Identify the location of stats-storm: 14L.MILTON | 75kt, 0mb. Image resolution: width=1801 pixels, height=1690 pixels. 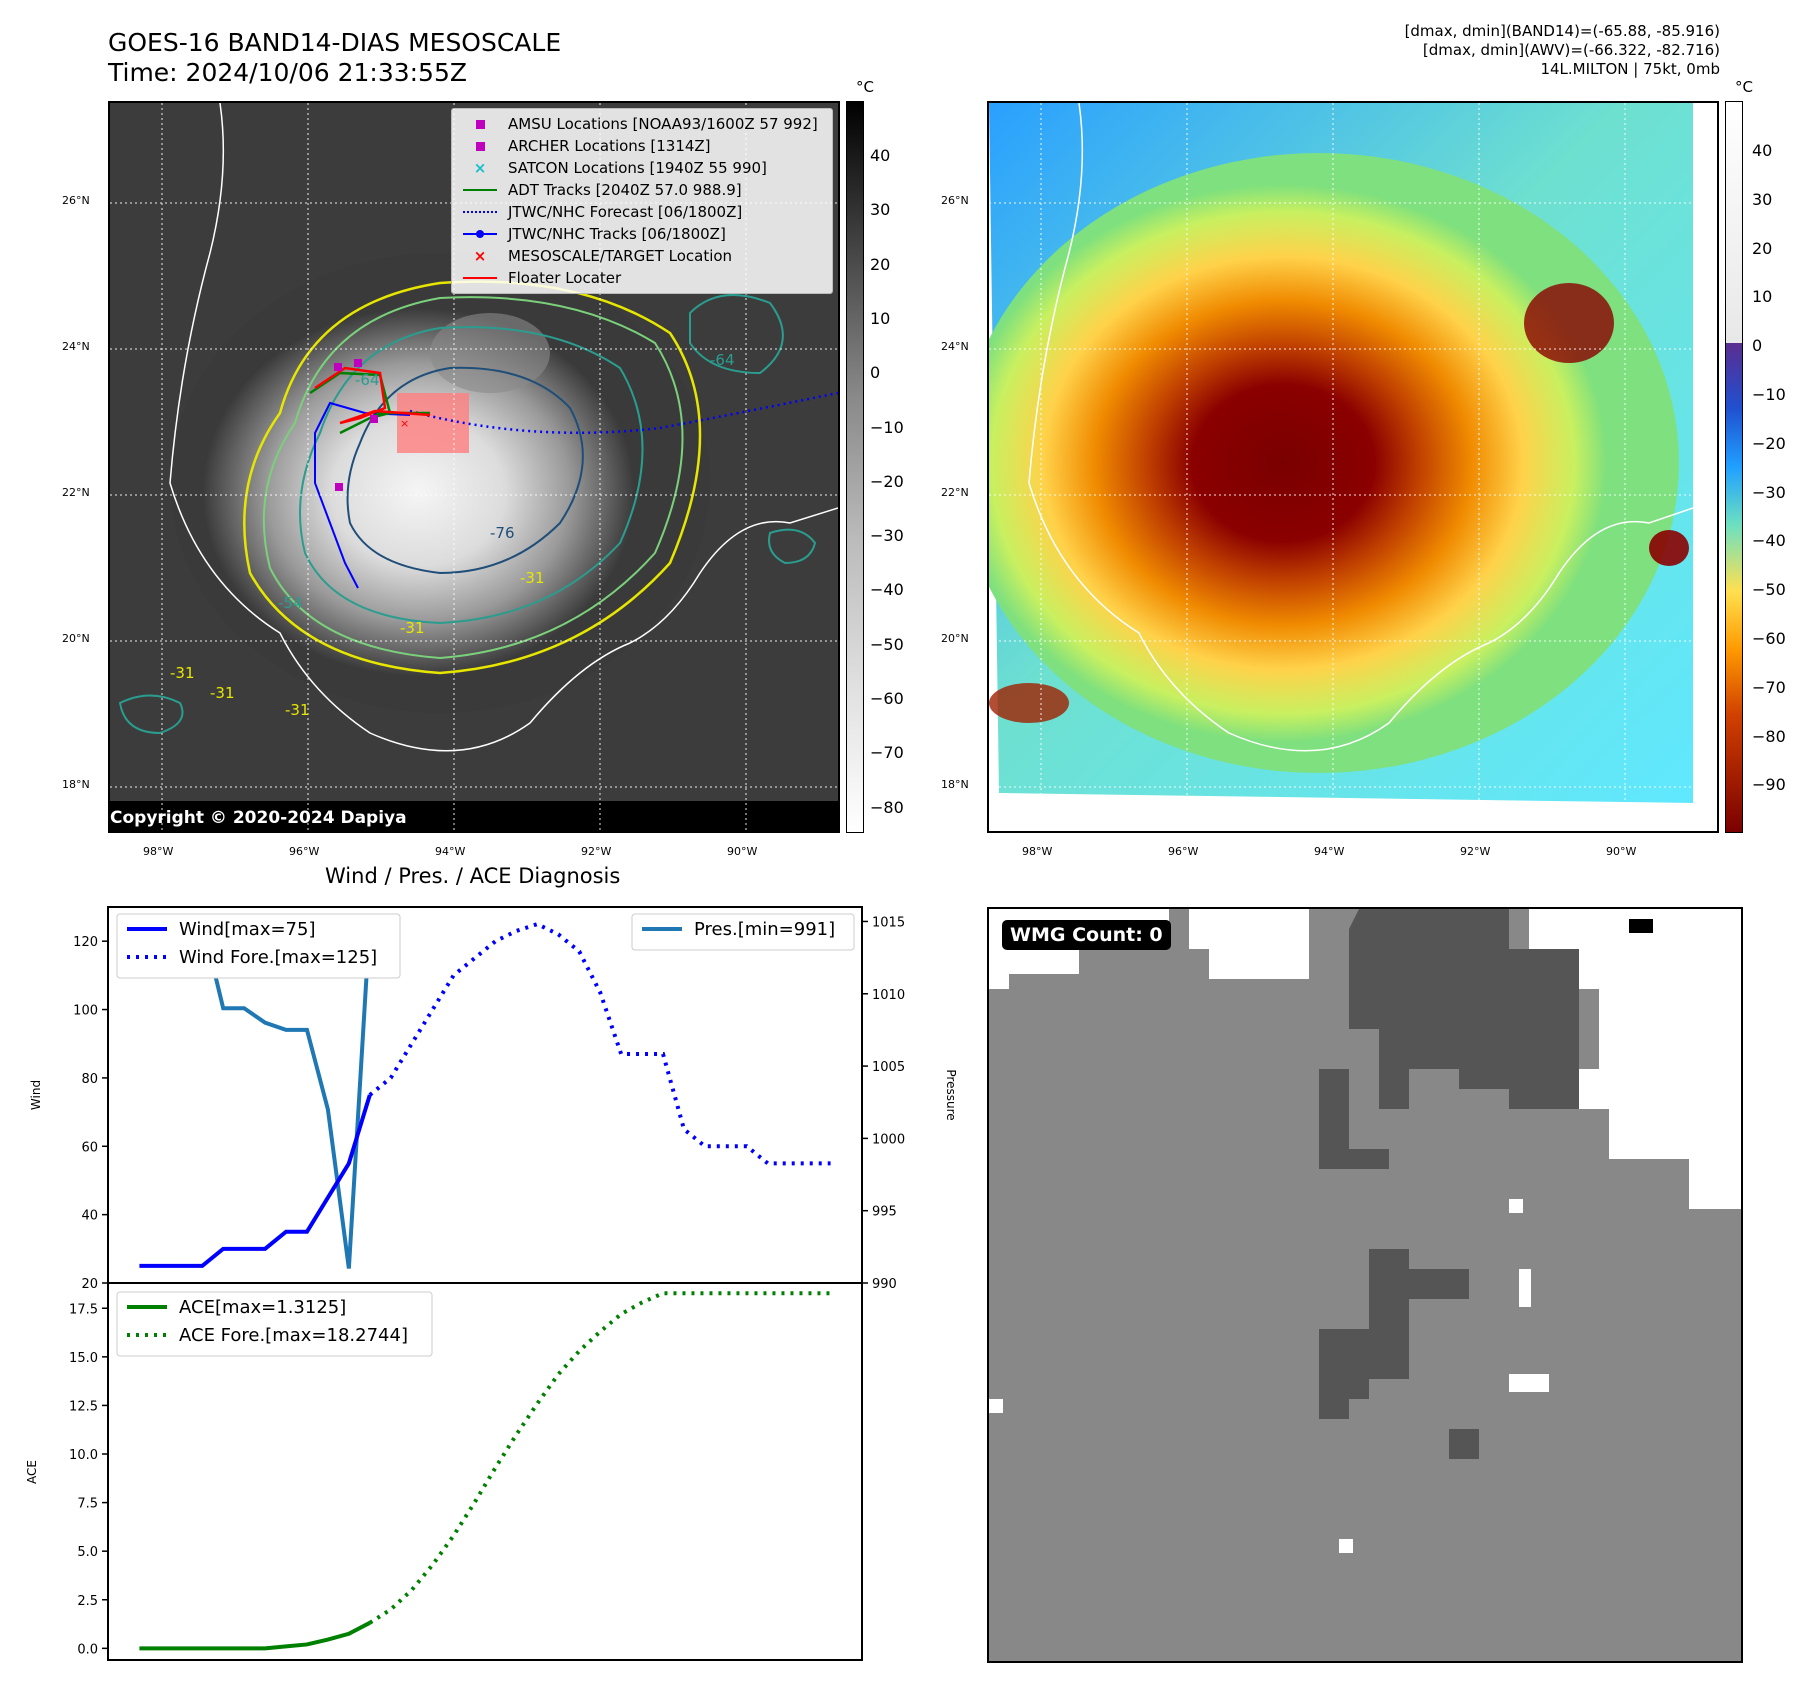
(1630, 69).